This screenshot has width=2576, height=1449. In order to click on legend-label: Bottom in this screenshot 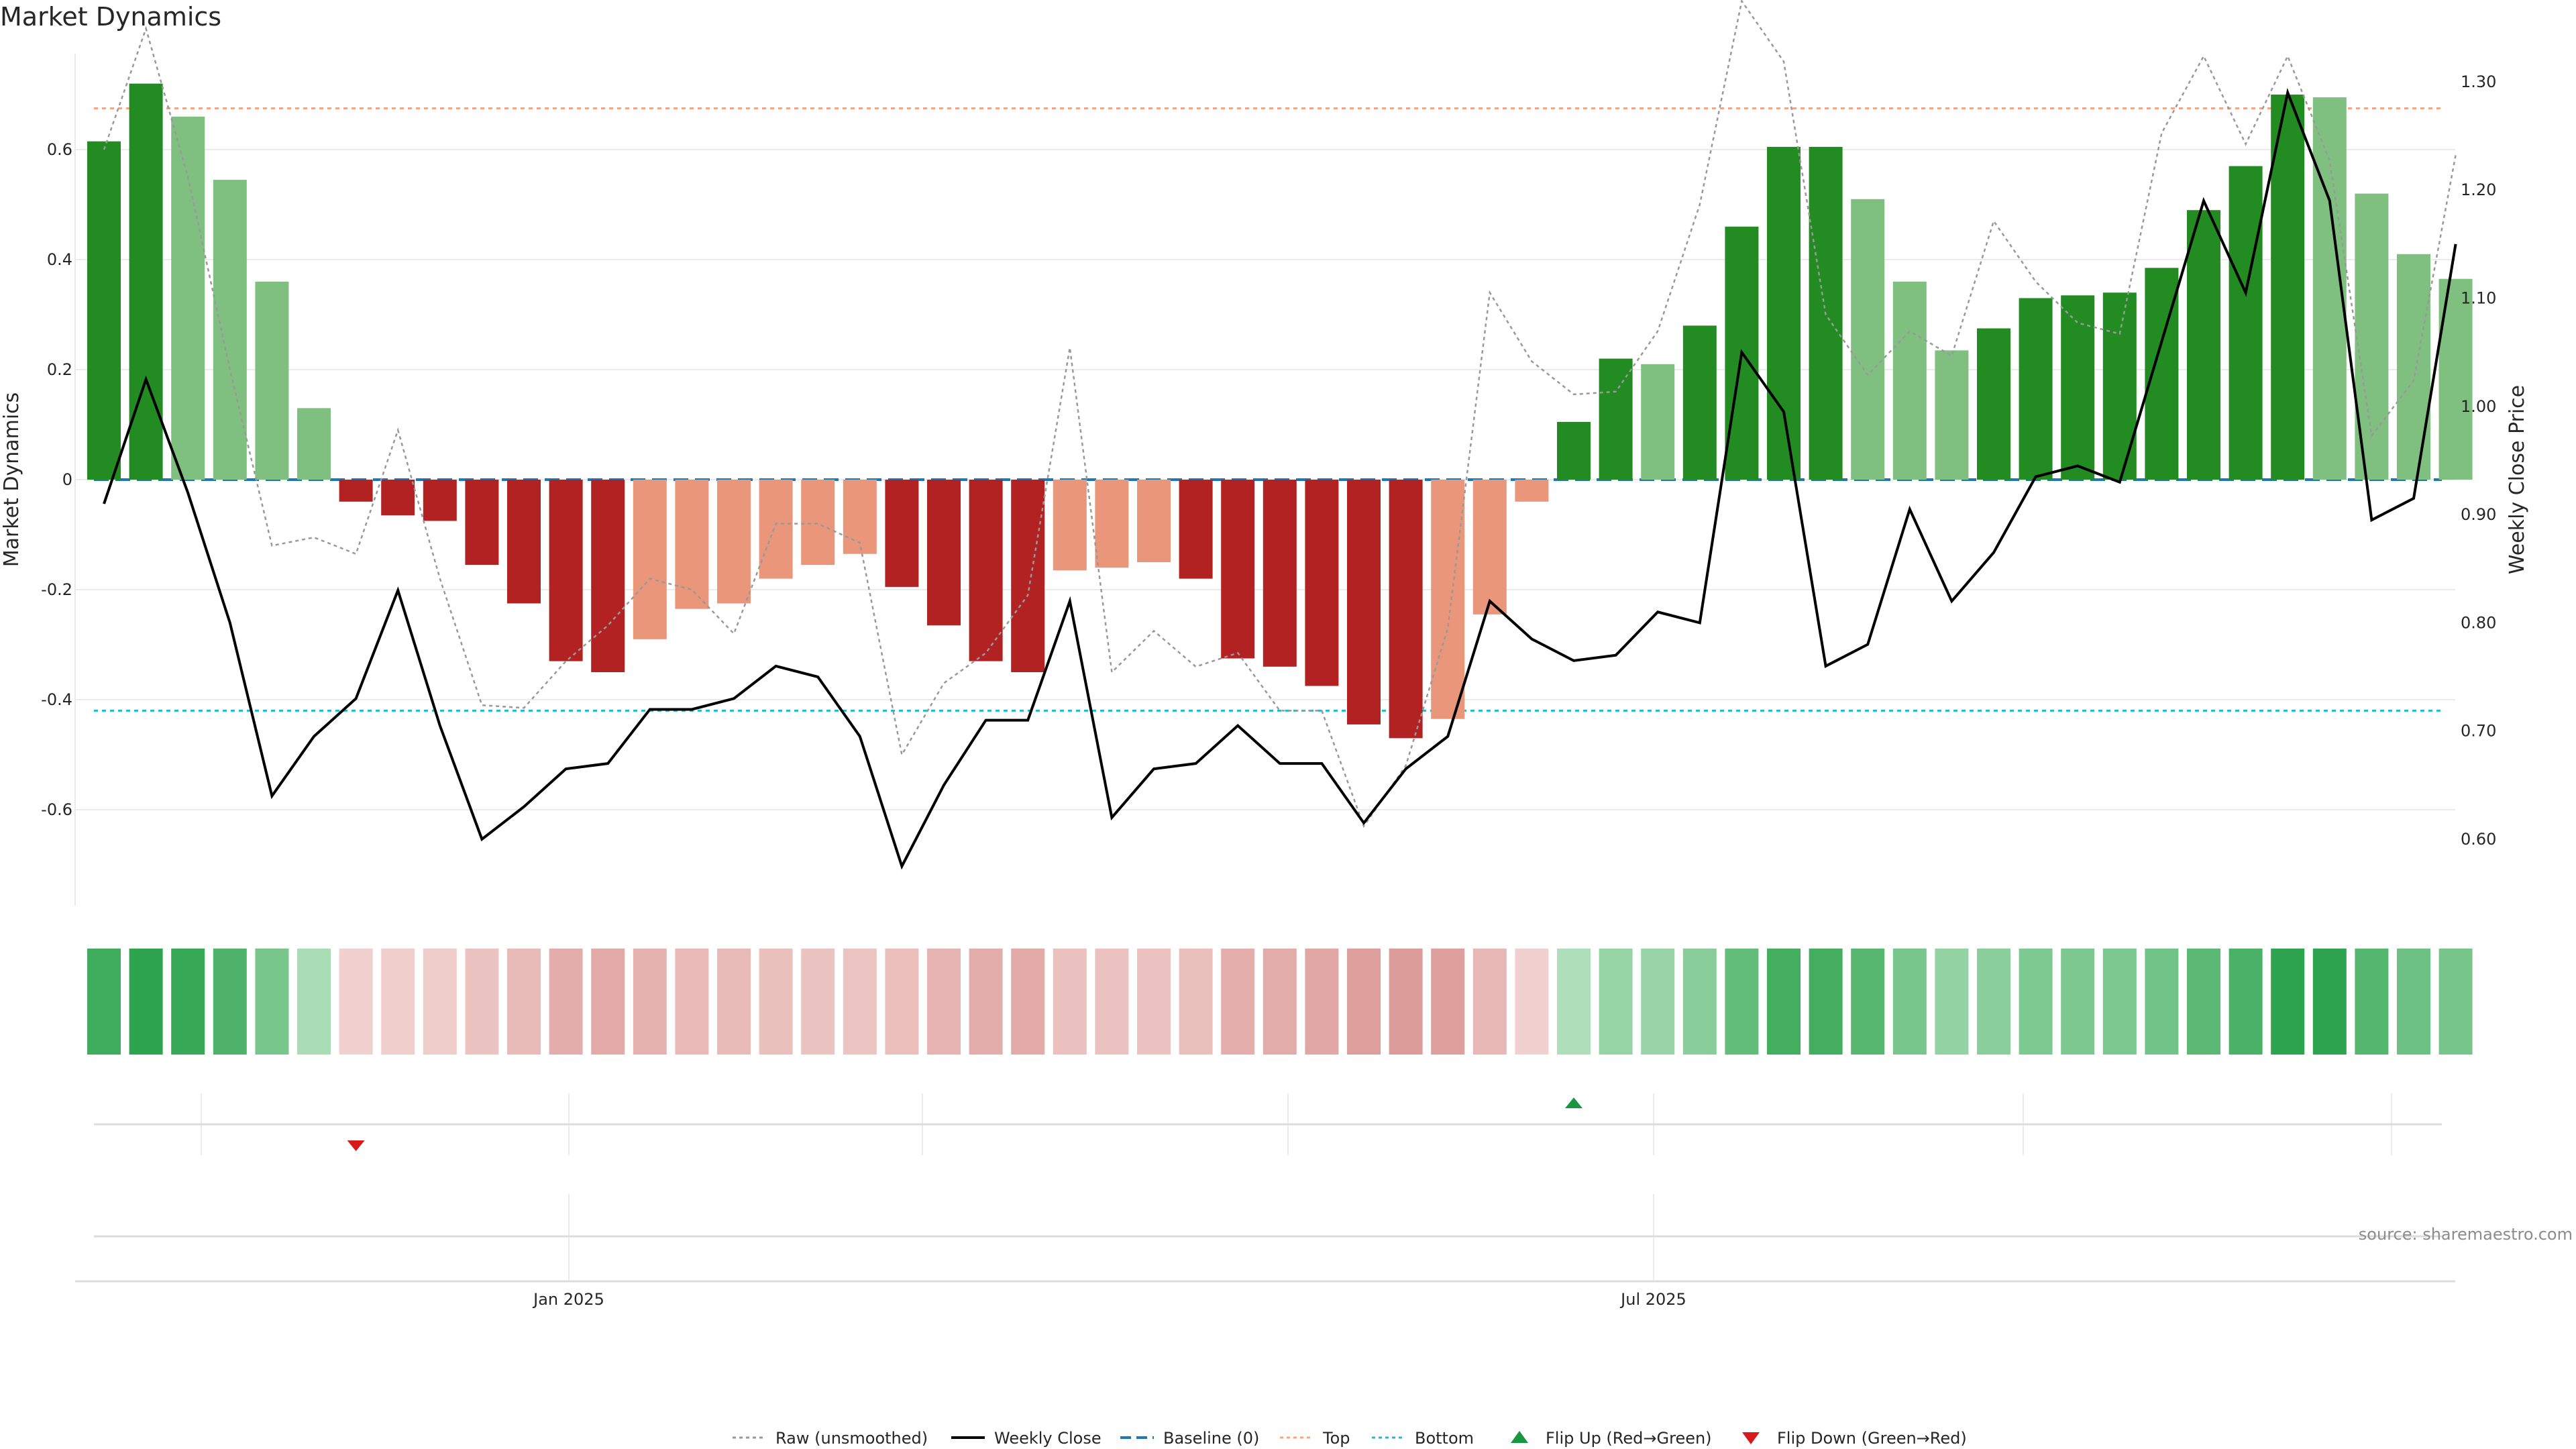, I will do `click(1444, 1438)`.